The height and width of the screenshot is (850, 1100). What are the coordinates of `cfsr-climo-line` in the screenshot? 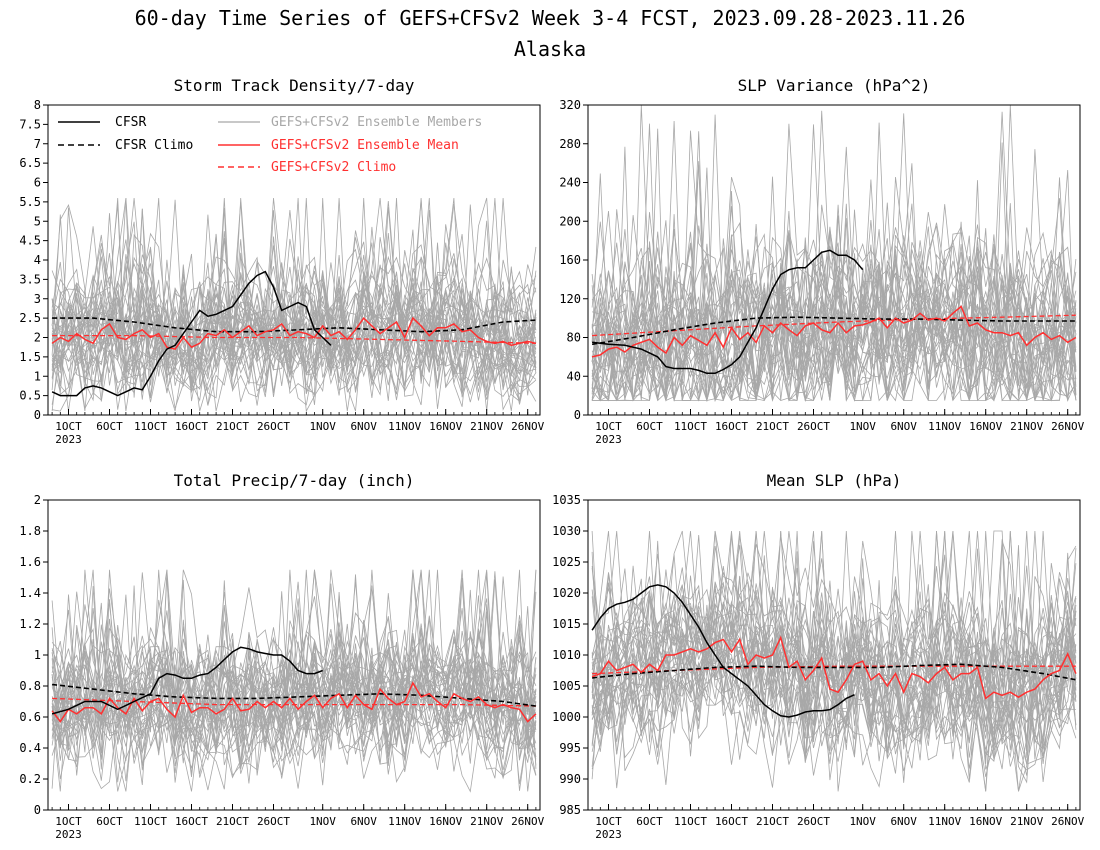 It's located at (294, 325).